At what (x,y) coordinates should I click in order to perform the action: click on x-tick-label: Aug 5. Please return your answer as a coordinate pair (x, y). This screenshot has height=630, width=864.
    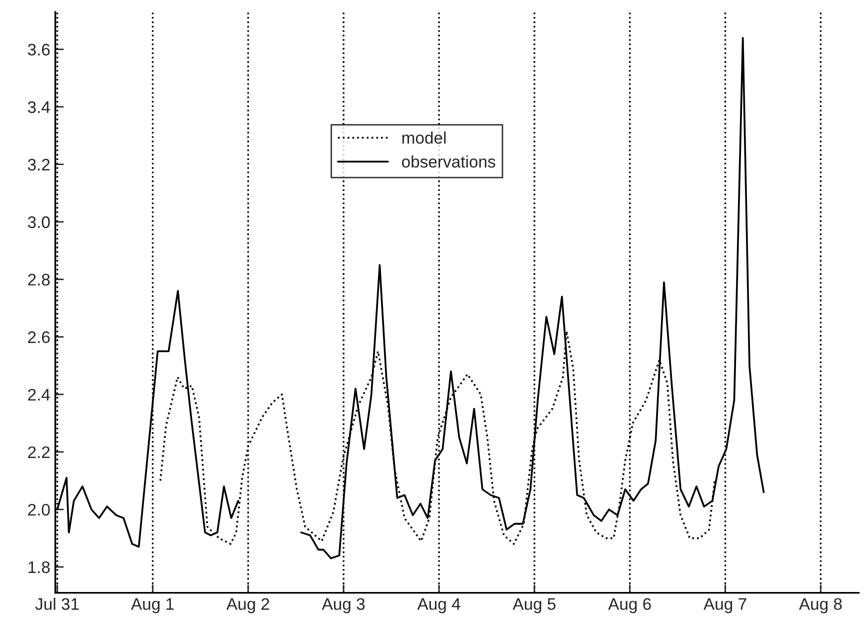
    Looking at the image, I should click on (534, 606).